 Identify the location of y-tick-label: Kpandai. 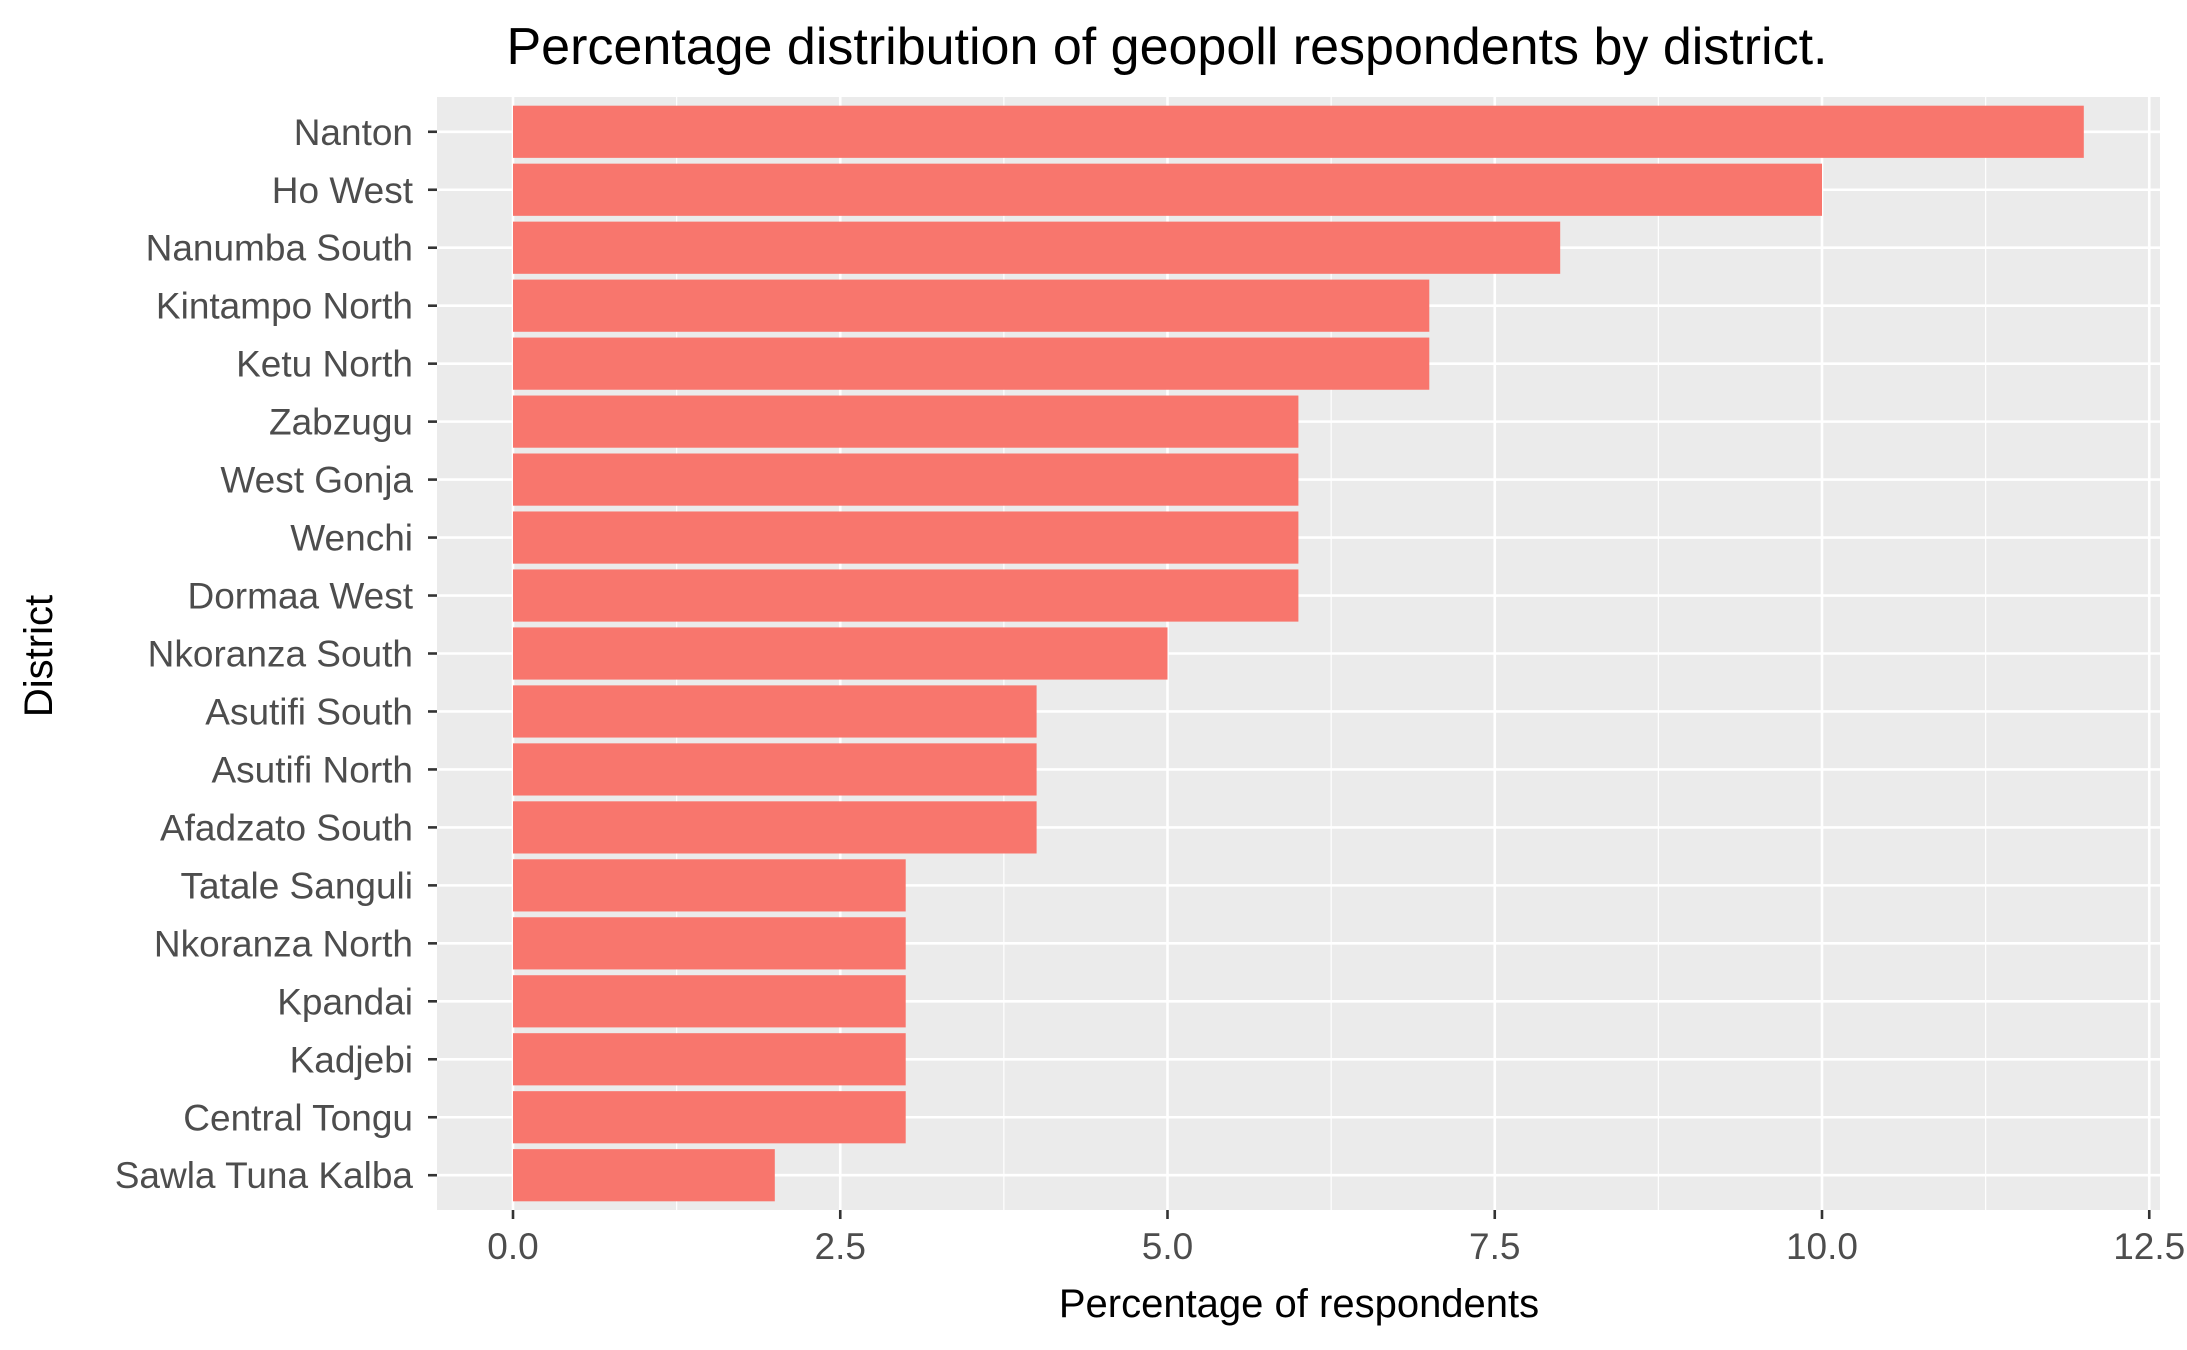
(345, 1001).